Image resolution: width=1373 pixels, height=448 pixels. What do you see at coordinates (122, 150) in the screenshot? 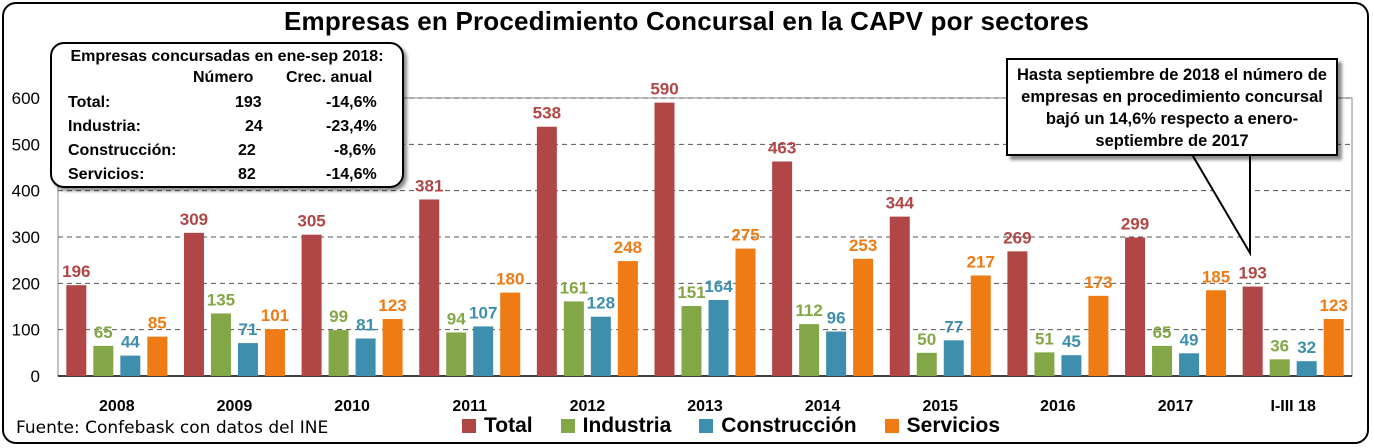
I see `summary-row-label: Construcción:` at bounding box center [122, 150].